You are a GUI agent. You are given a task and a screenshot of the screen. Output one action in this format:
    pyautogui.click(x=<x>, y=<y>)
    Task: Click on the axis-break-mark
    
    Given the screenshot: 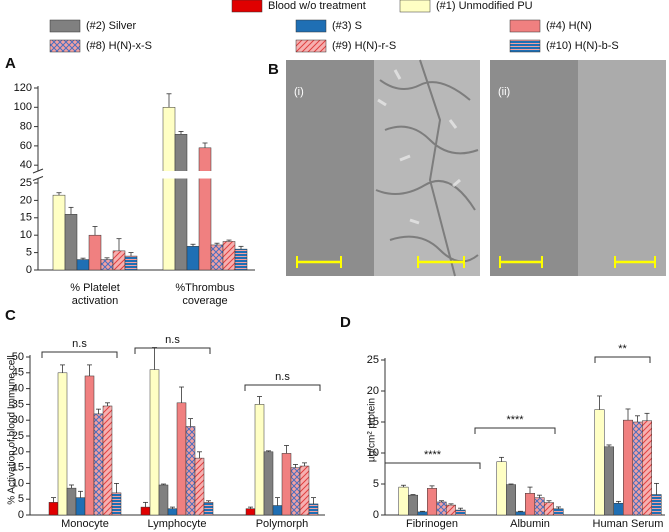 What is the action you would take?
    pyautogui.click(x=38, y=174)
    